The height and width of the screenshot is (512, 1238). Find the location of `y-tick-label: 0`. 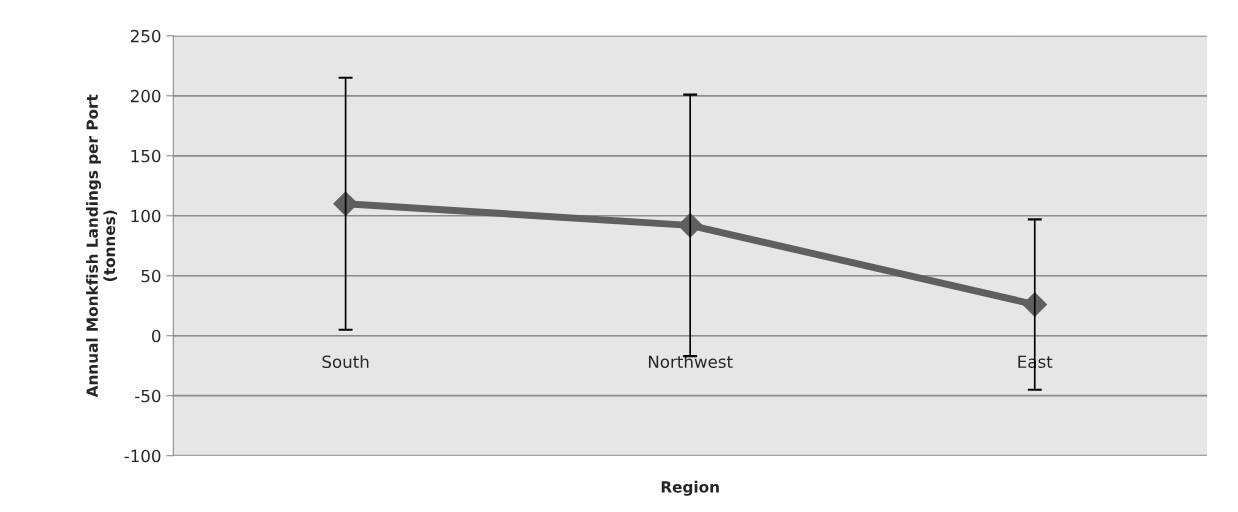

y-tick-label: 0 is located at coordinates (156, 336).